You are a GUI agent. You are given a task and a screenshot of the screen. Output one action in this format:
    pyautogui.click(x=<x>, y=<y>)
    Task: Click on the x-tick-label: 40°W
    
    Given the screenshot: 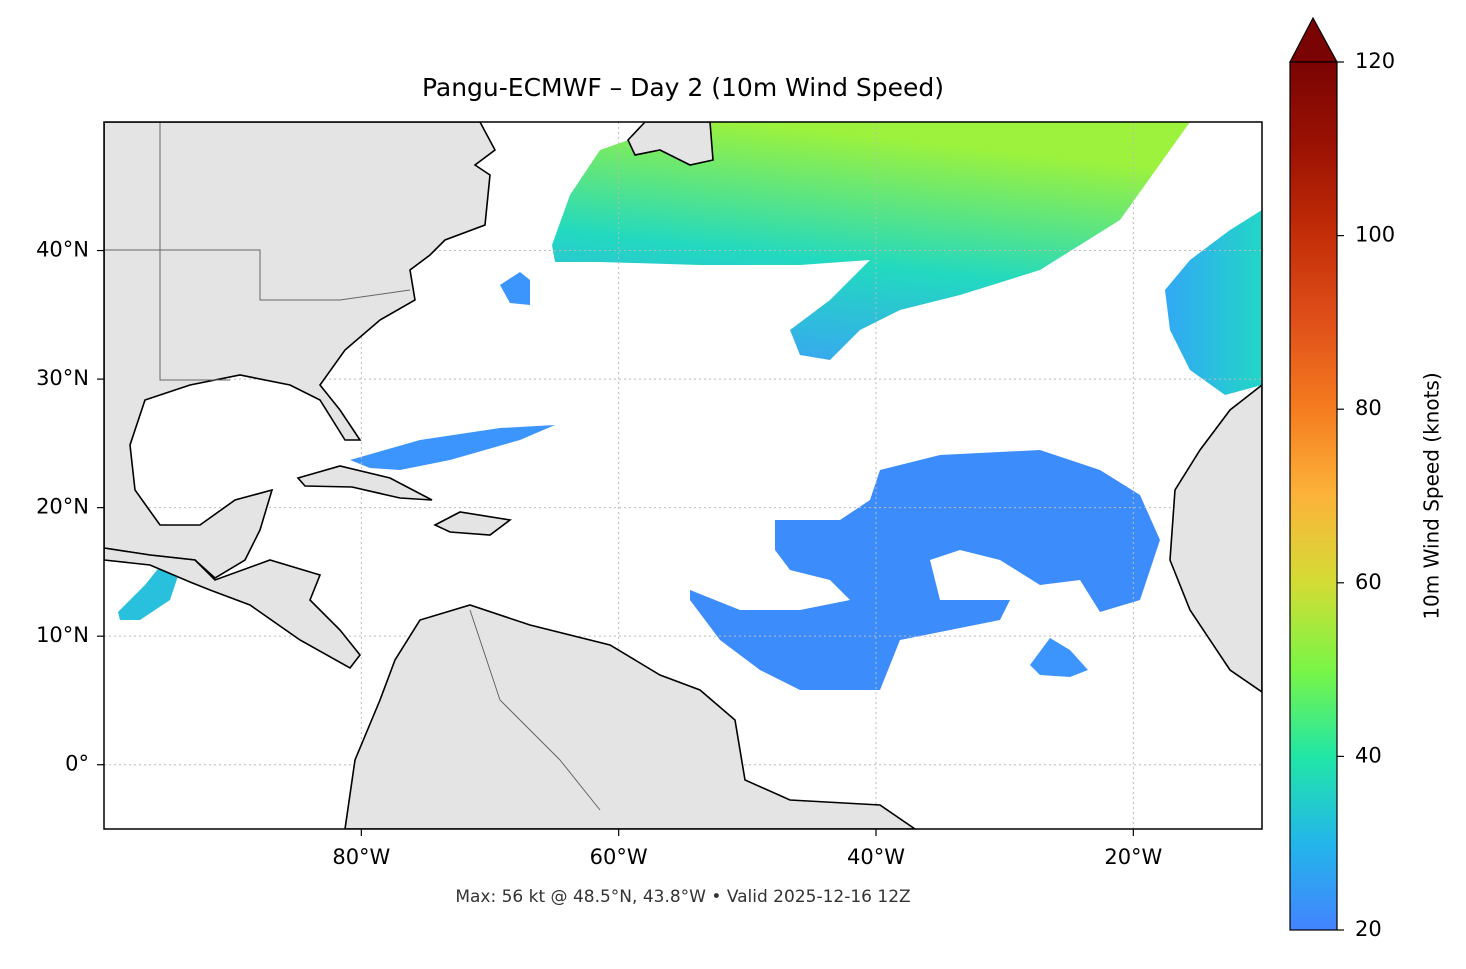 What is the action you would take?
    pyautogui.click(x=876, y=857)
    